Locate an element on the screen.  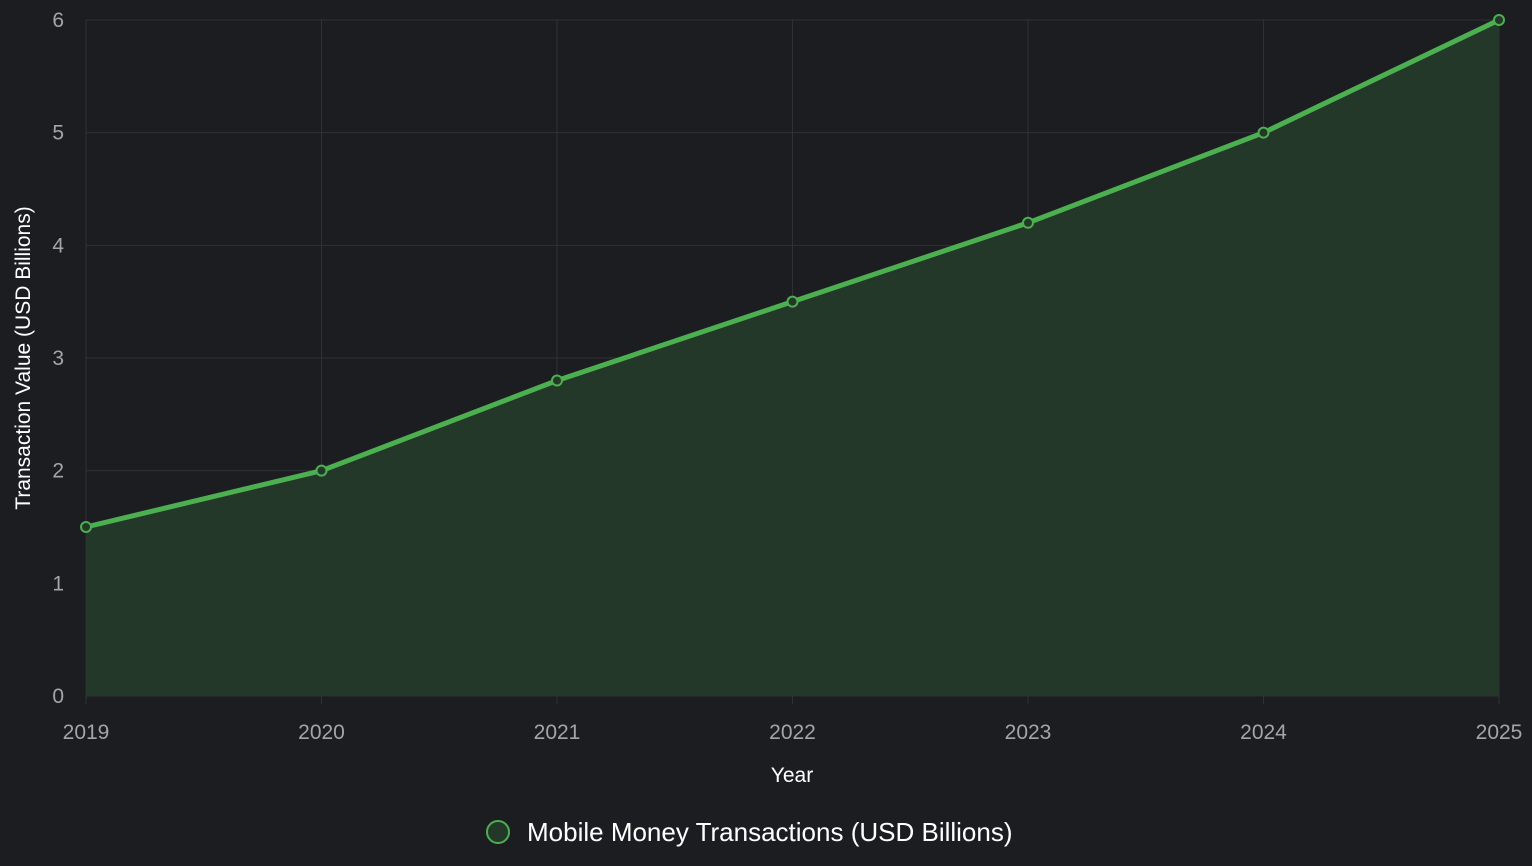
y-axis-ticks: 0 1 2 3 4 5 6 is located at coordinates (58, 358).